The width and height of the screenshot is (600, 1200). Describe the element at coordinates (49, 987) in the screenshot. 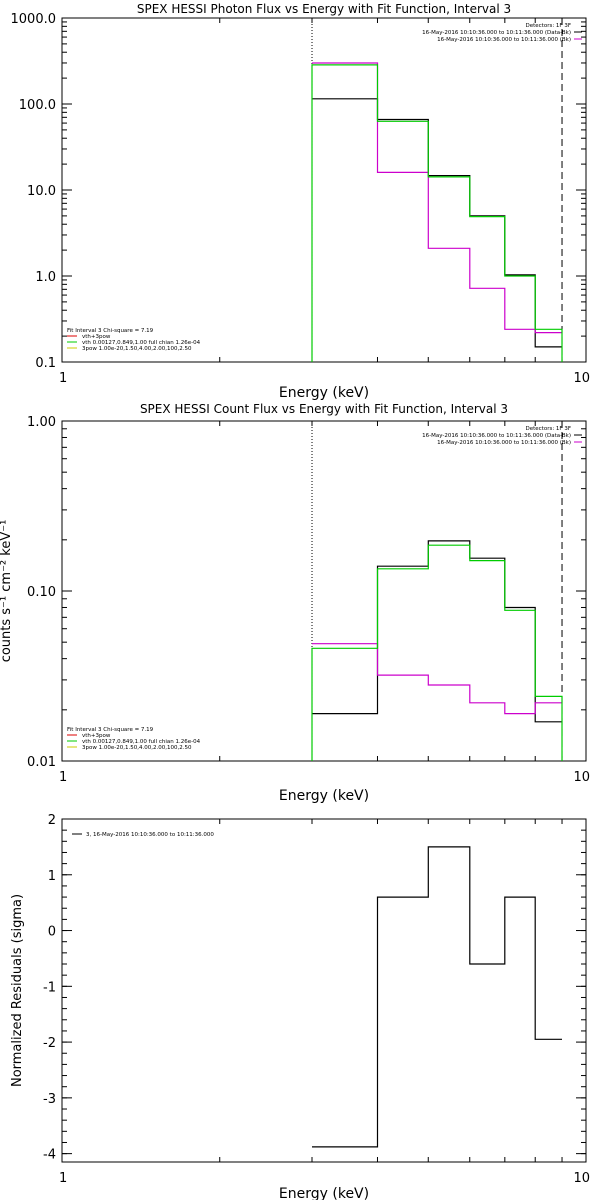

I see `y-tick-label: -1` at that location.